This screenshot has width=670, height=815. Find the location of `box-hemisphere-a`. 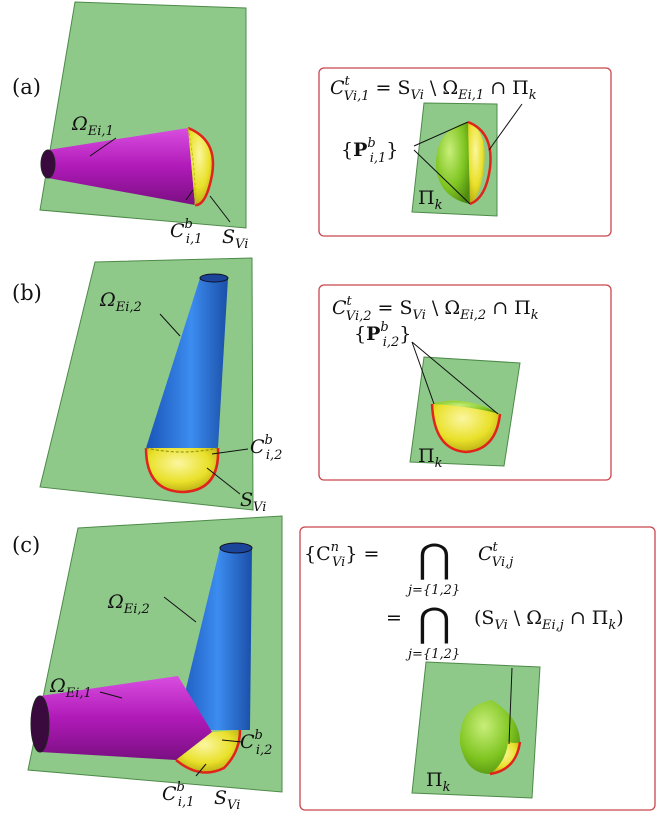

box-hemisphere-a is located at coordinates (463, 163).